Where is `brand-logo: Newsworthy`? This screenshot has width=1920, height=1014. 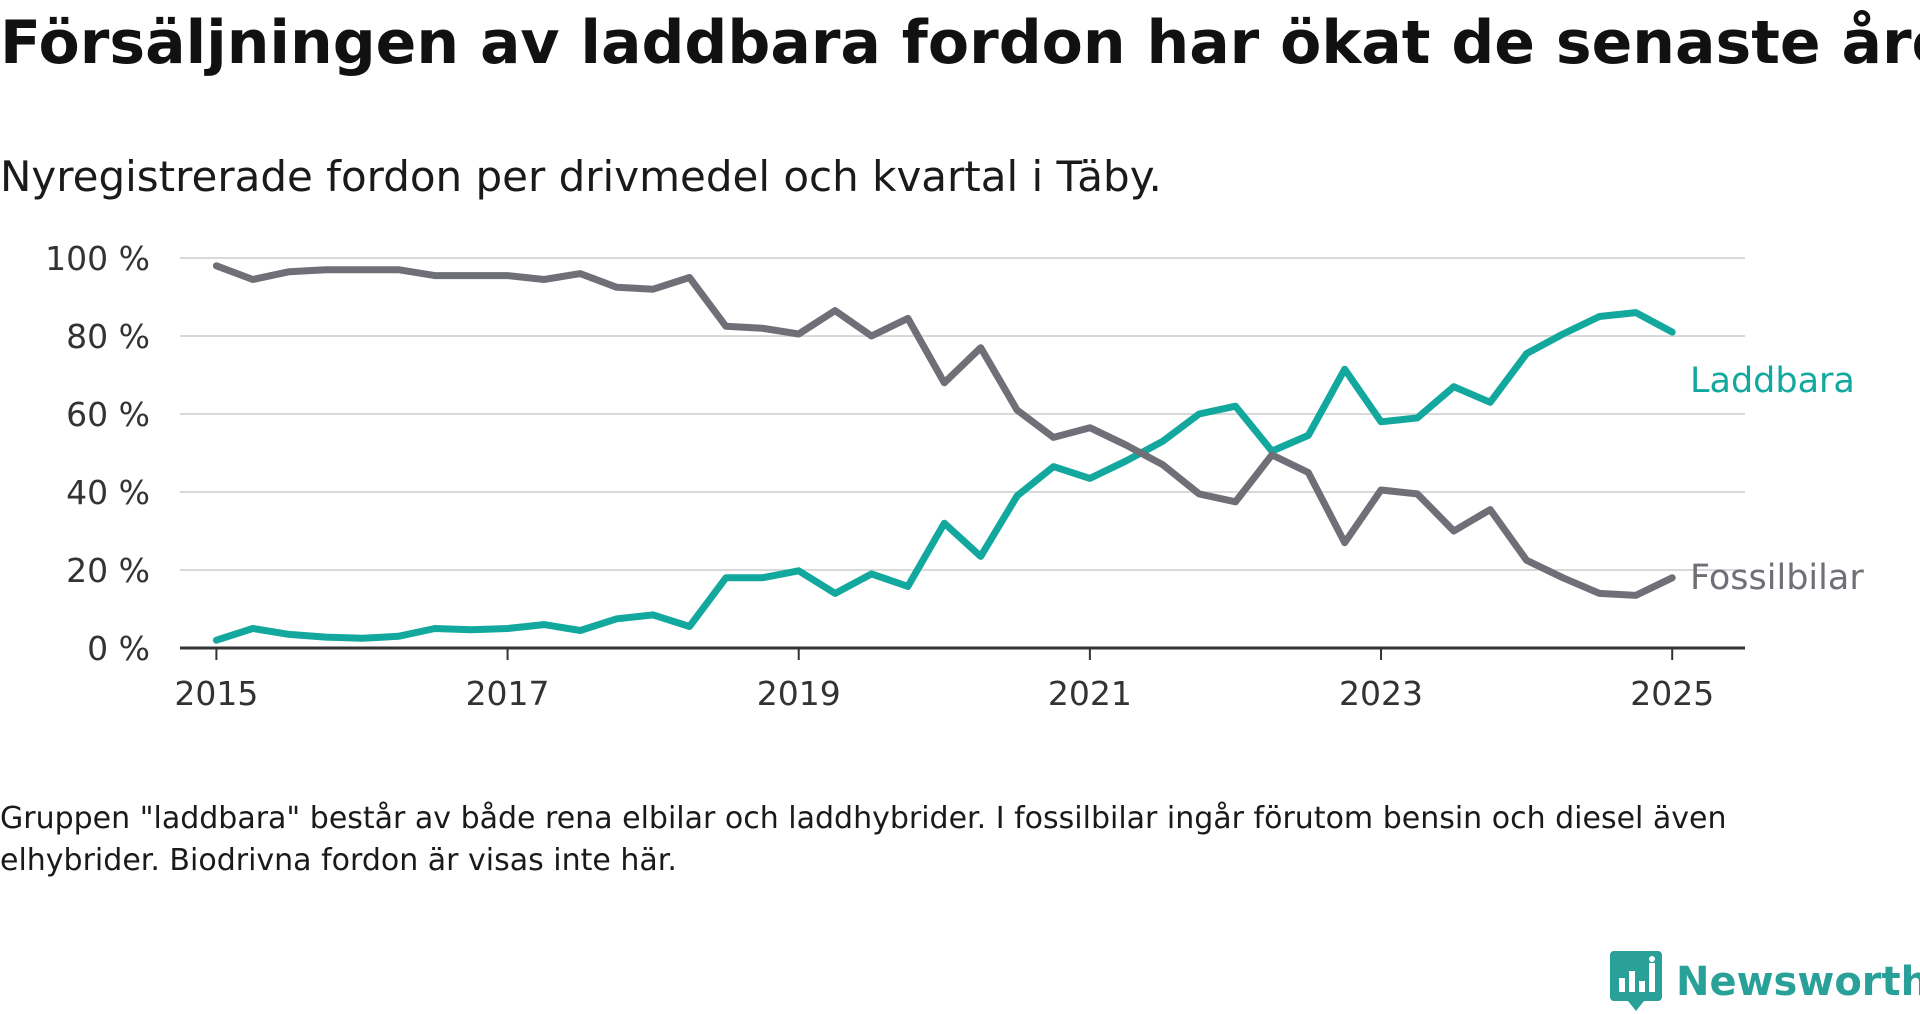 brand-logo: Newsworthy is located at coordinates (1765, 982).